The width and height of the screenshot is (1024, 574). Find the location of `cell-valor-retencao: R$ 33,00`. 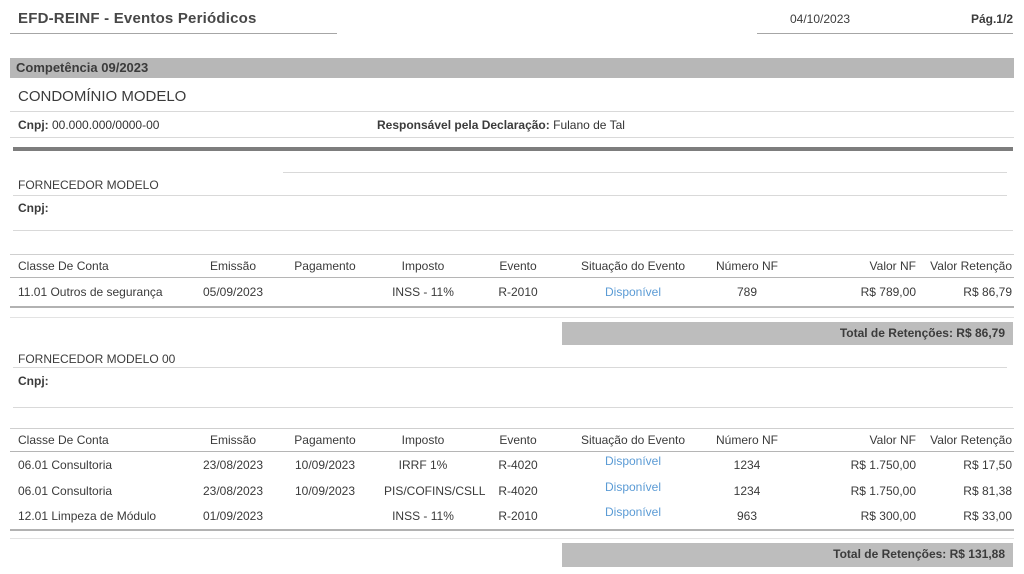

cell-valor-retencao: R$ 33,00 is located at coordinates (987, 516).